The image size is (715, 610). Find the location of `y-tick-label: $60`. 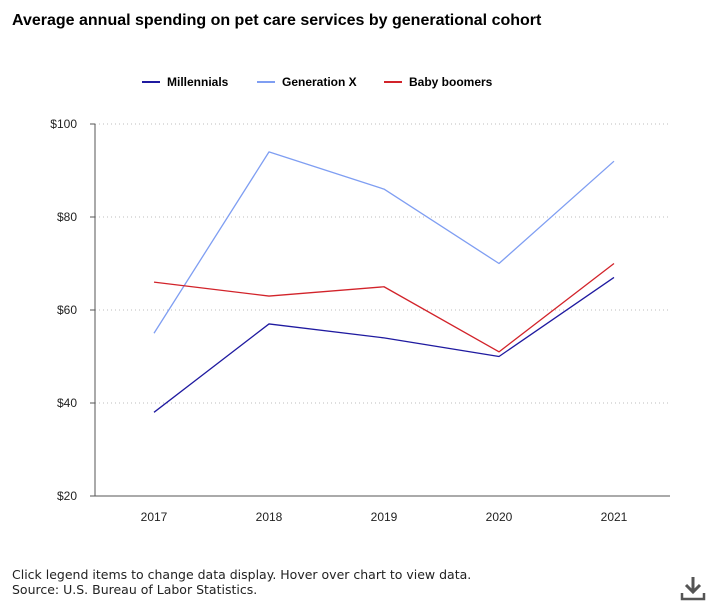

y-tick-label: $60 is located at coordinates (67, 310).